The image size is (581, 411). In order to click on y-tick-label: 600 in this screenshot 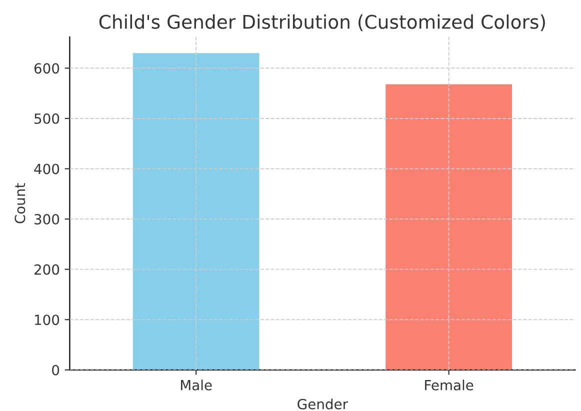, I will do `click(47, 68)`.